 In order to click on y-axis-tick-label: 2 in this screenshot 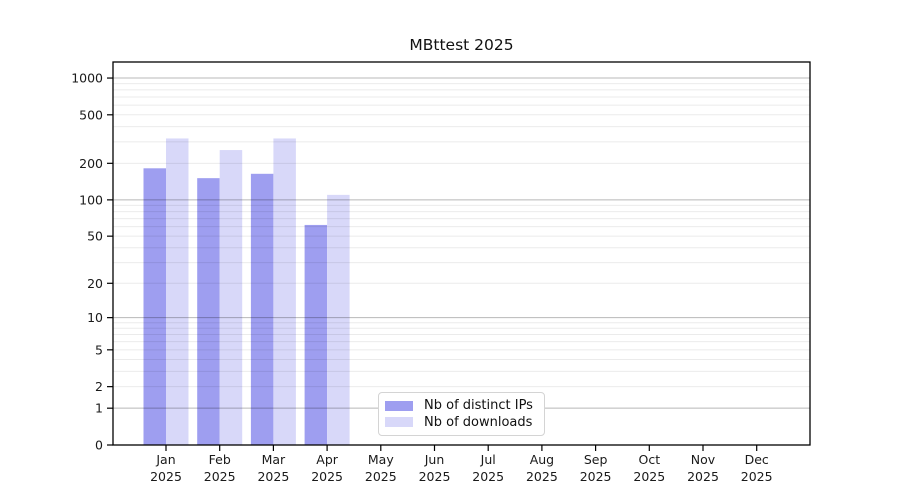, I will do `click(99, 386)`.